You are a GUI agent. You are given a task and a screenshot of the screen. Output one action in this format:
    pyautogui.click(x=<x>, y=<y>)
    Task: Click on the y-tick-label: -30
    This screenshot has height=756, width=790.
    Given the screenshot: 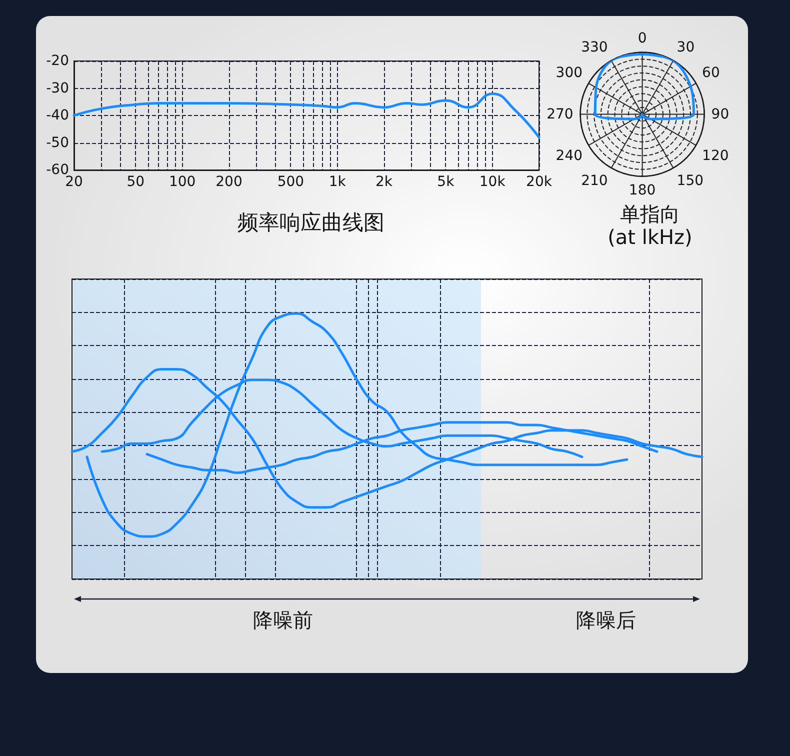 What is the action you would take?
    pyautogui.click(x=57, y=88)
    